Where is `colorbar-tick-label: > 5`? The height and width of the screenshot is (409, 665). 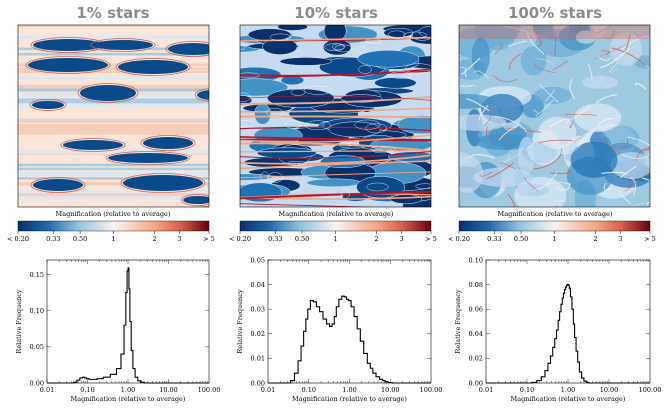
colorbar-tick-label: > 5 is located at coordinates (209, 239).